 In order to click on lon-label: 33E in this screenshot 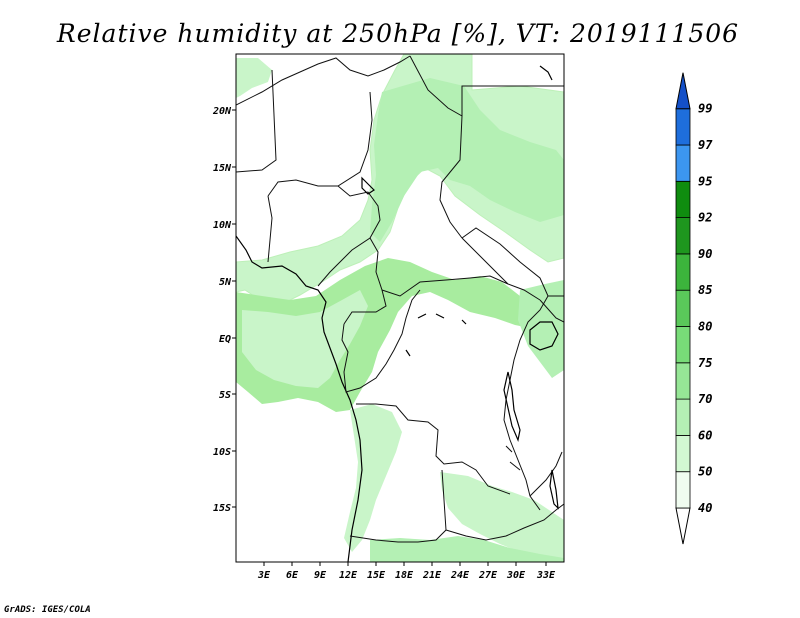, I will do `click(546, 575)`.